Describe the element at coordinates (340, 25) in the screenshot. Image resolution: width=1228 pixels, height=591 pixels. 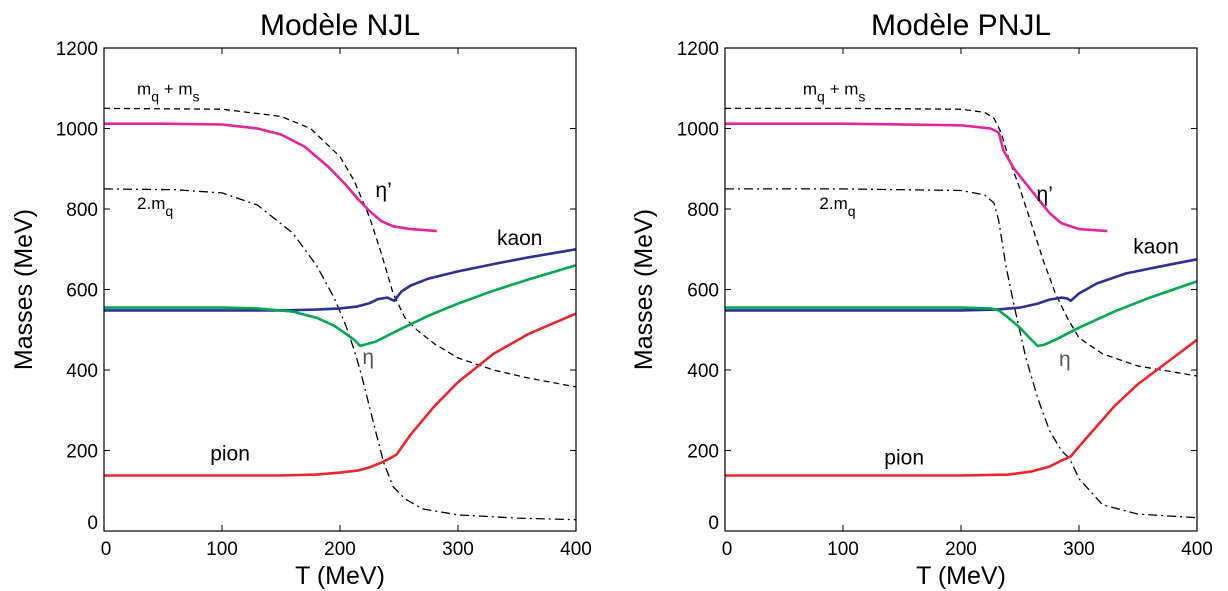
I see `chart-title: Modèle NJL` at that location.